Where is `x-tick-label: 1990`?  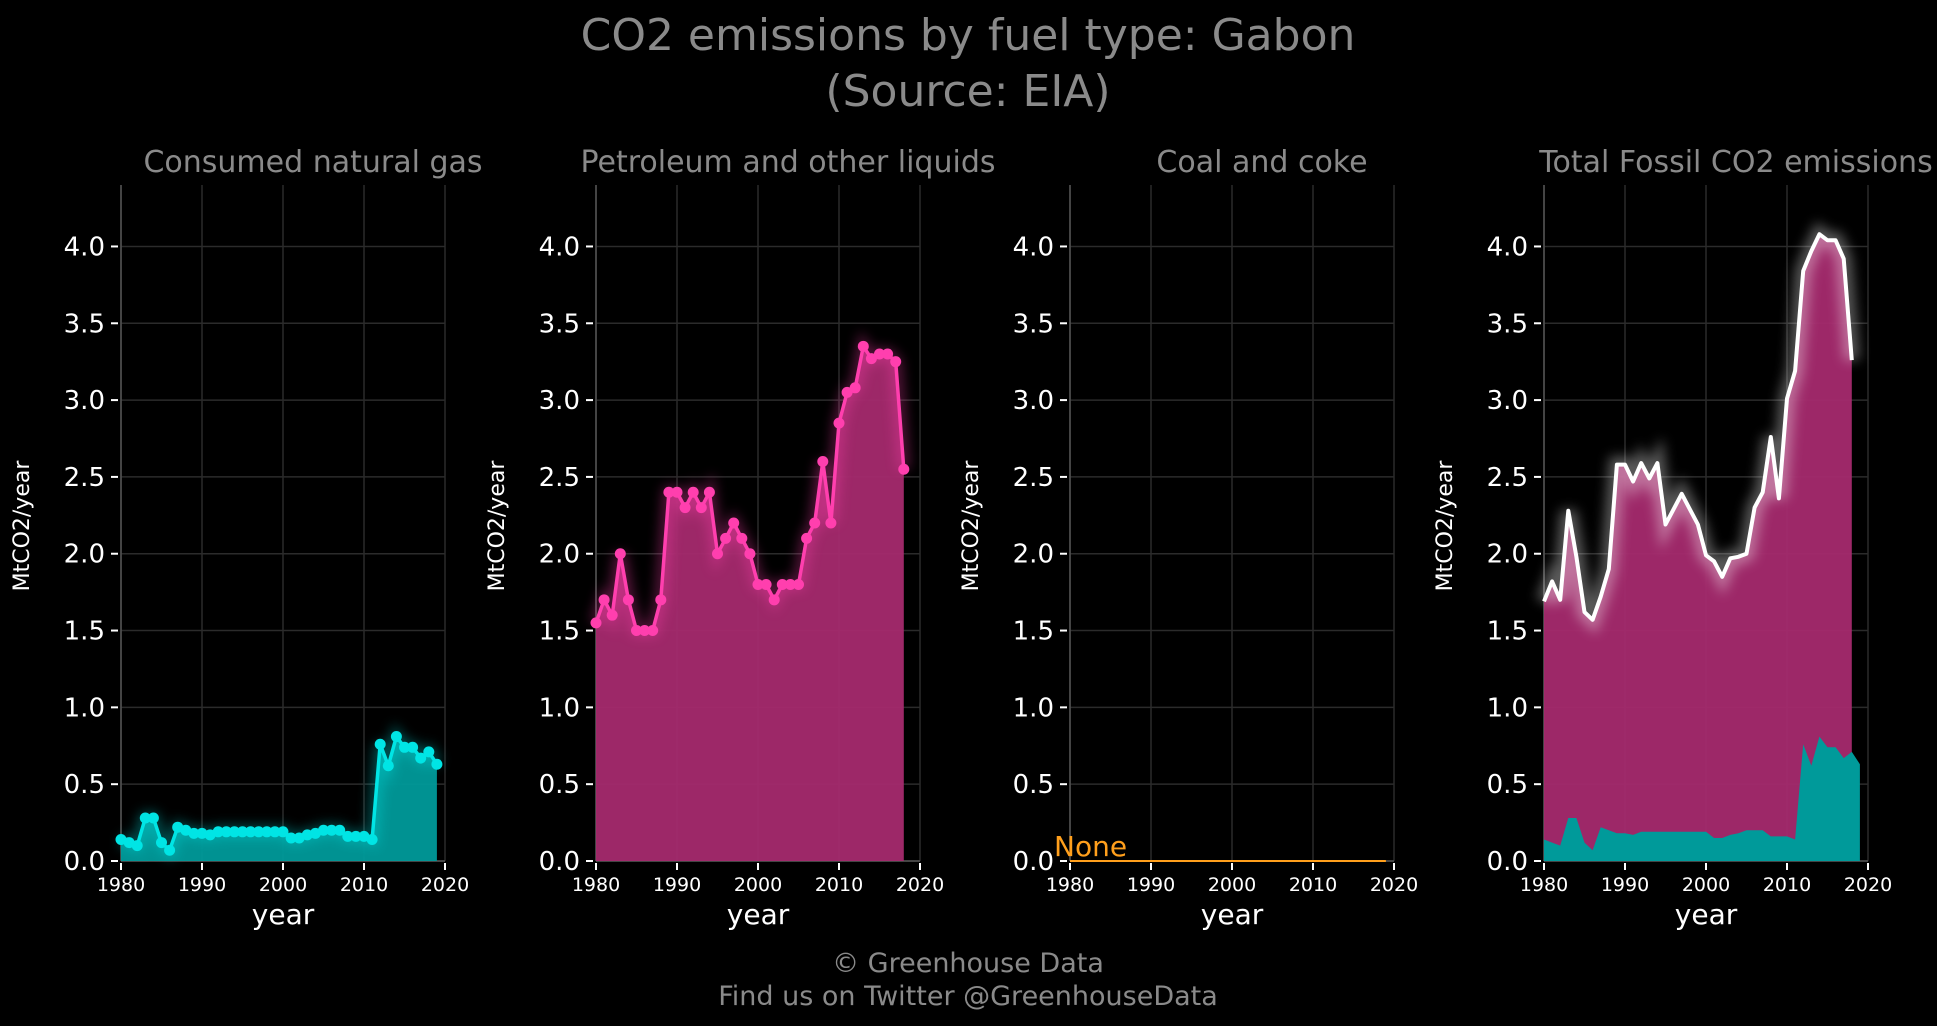
x-tick-label: 1990 is located at coordinates (677, 885).